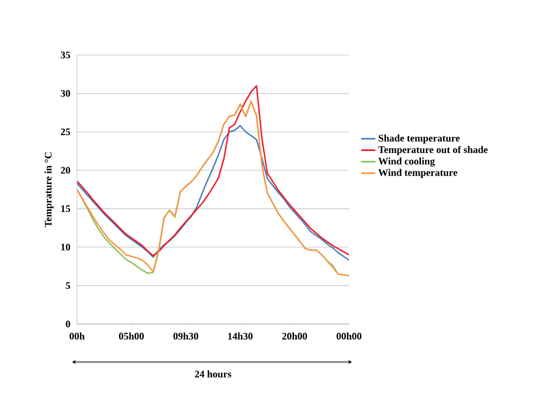 This screenshot has height=414, width=553. Describe the element at coordinates (65, 170) in the screenshot. I see `y-tick-label: 20` at that location.